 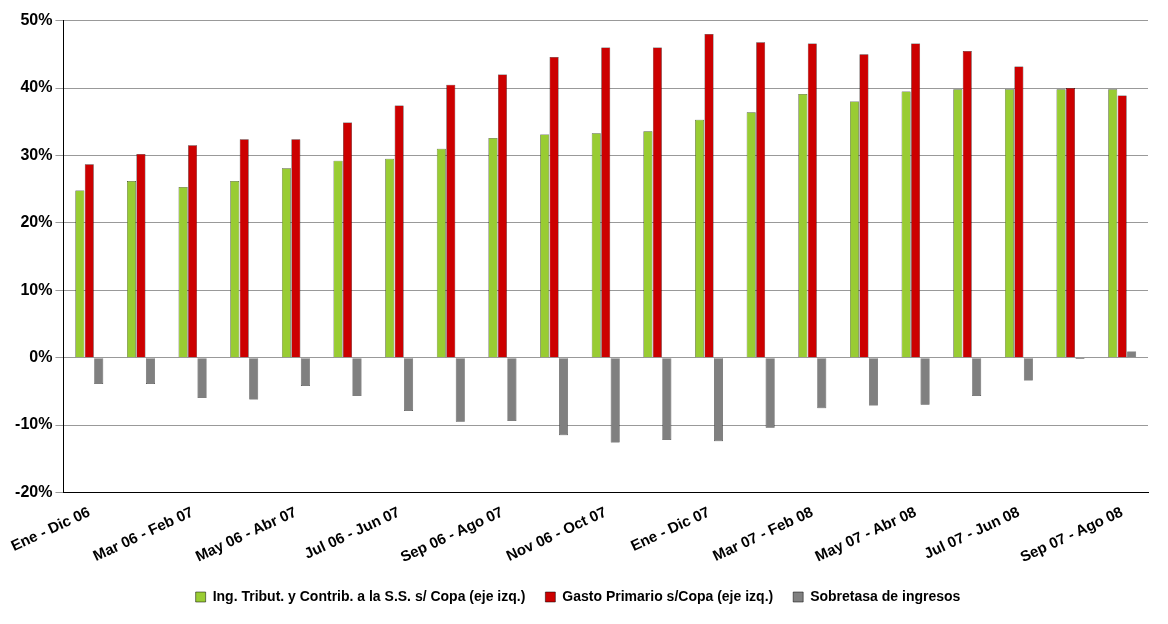 What do you see at coordinates (36, 87) in the screenshot?
I see `y-tick-label: 40%` at bounding box center [36, 87].